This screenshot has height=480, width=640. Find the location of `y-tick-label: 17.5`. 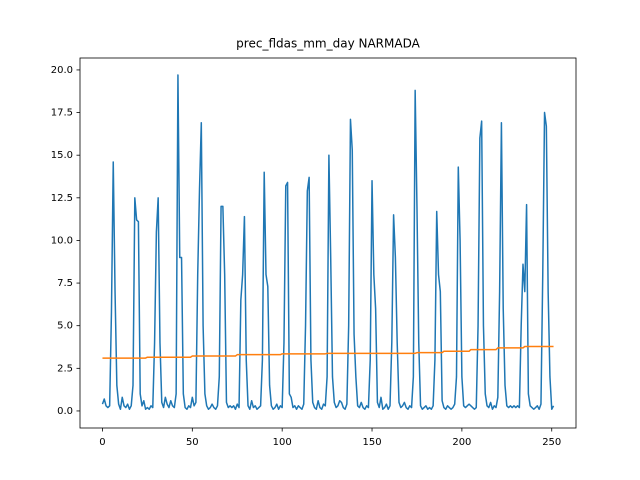

y-tick-label: 17.5 is located at coordinates (62, 113).